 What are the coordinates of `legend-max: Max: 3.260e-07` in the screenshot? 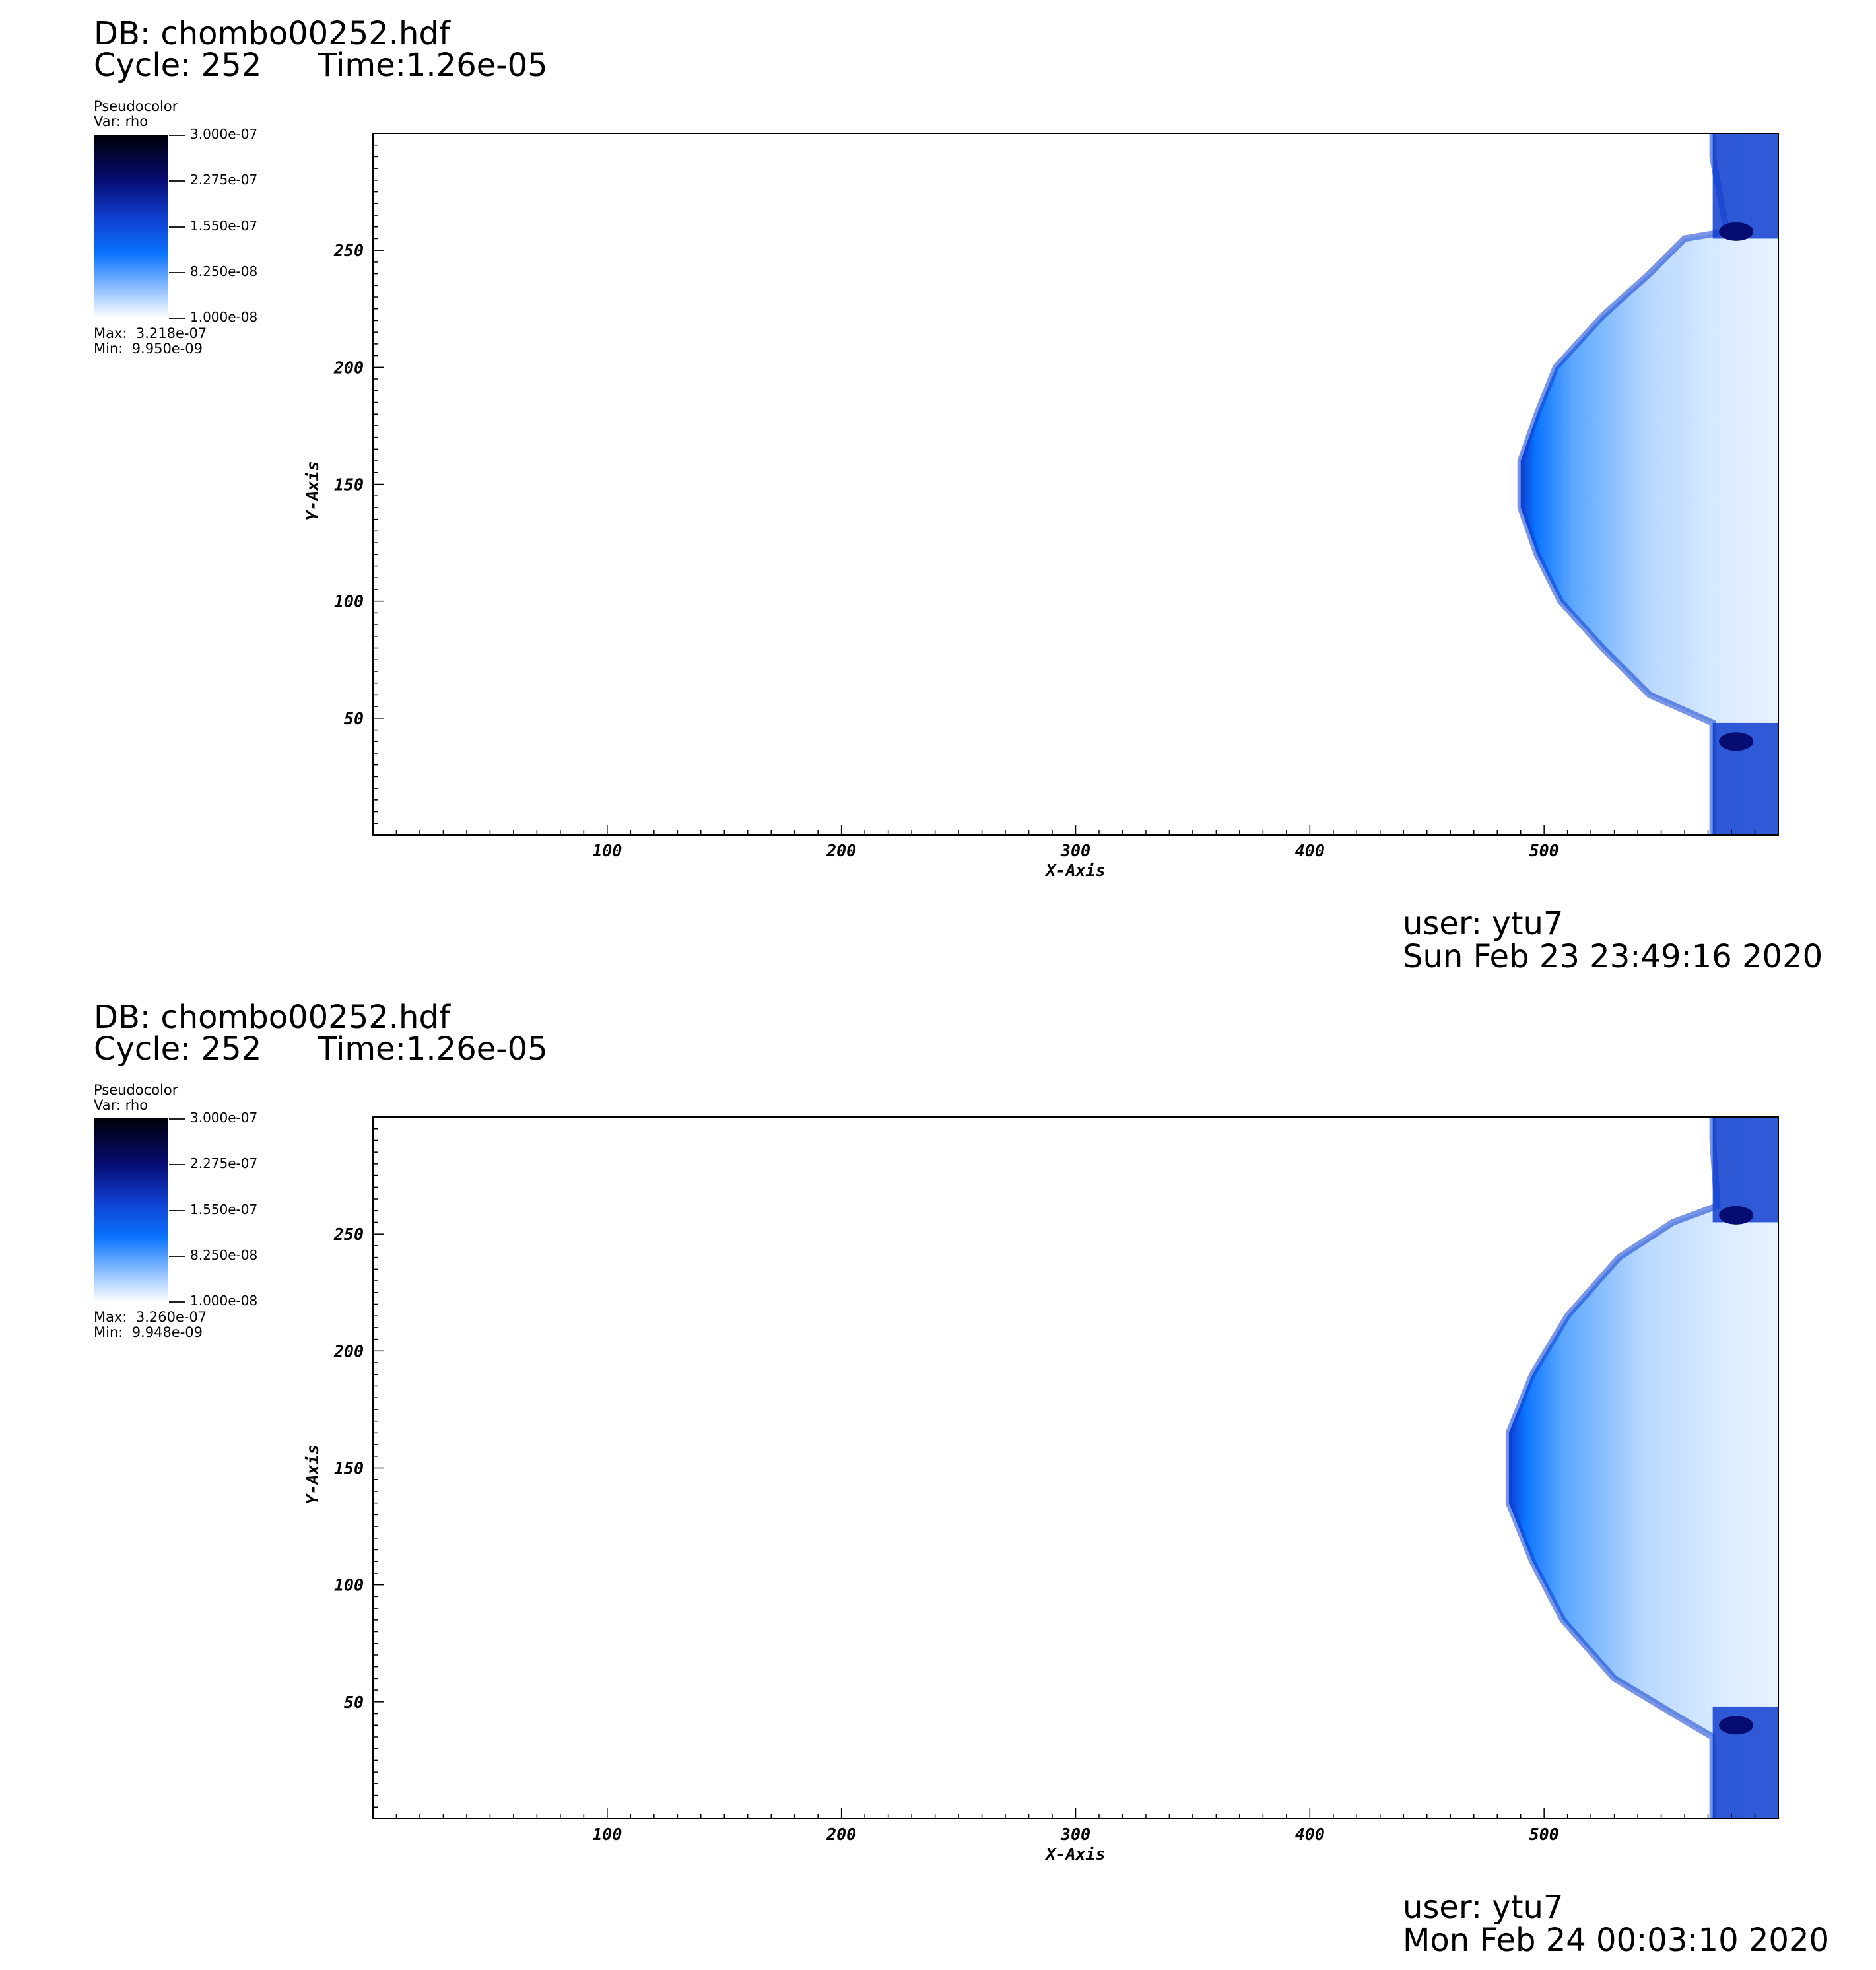 It's located at (150, 1317).